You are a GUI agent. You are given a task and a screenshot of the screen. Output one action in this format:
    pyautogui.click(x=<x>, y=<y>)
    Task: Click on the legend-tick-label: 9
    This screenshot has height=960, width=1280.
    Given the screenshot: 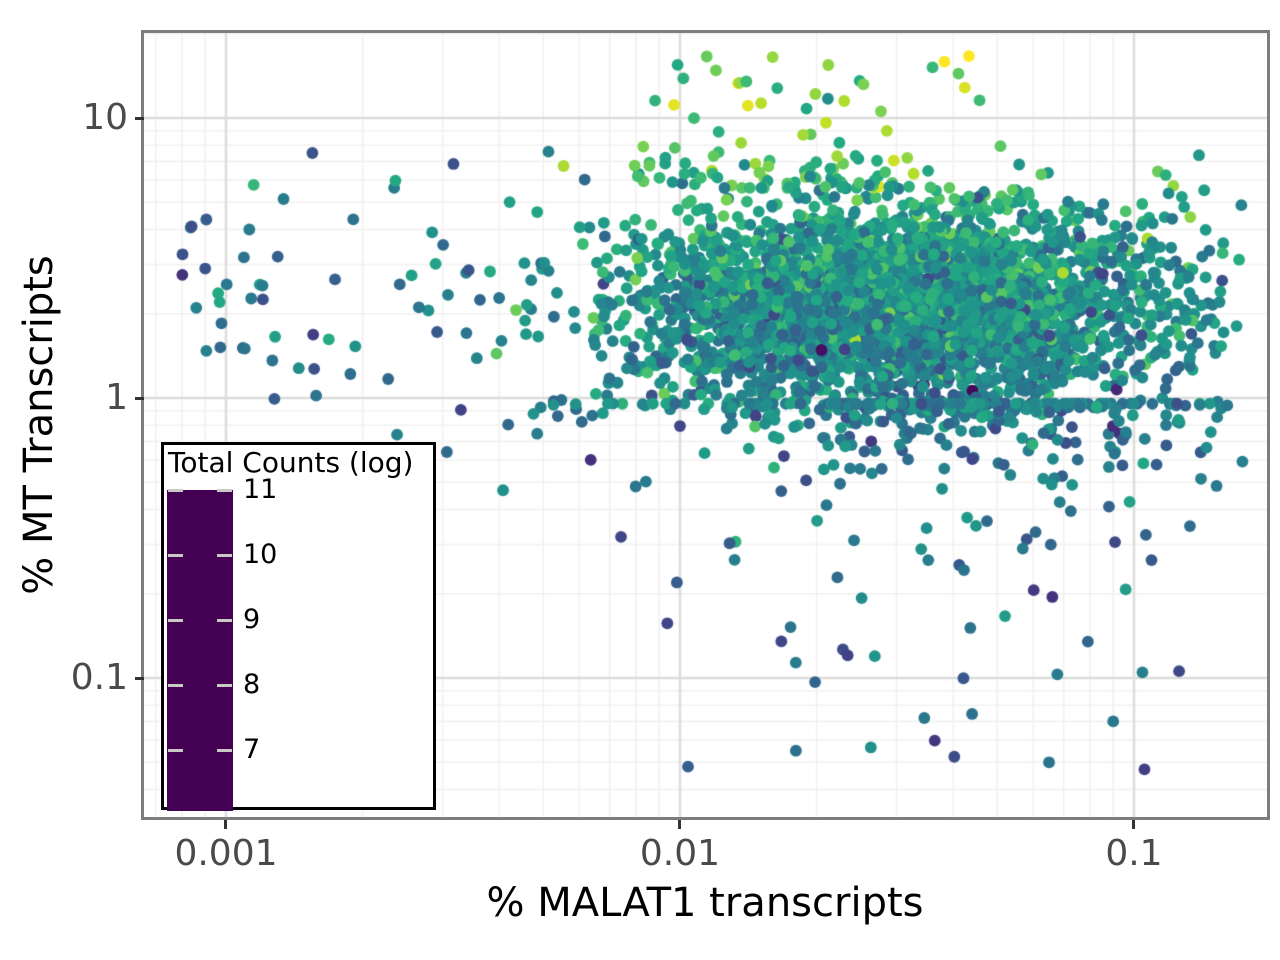 What is the action you would take?
    pyautogui.click(x=252, y=619)
    